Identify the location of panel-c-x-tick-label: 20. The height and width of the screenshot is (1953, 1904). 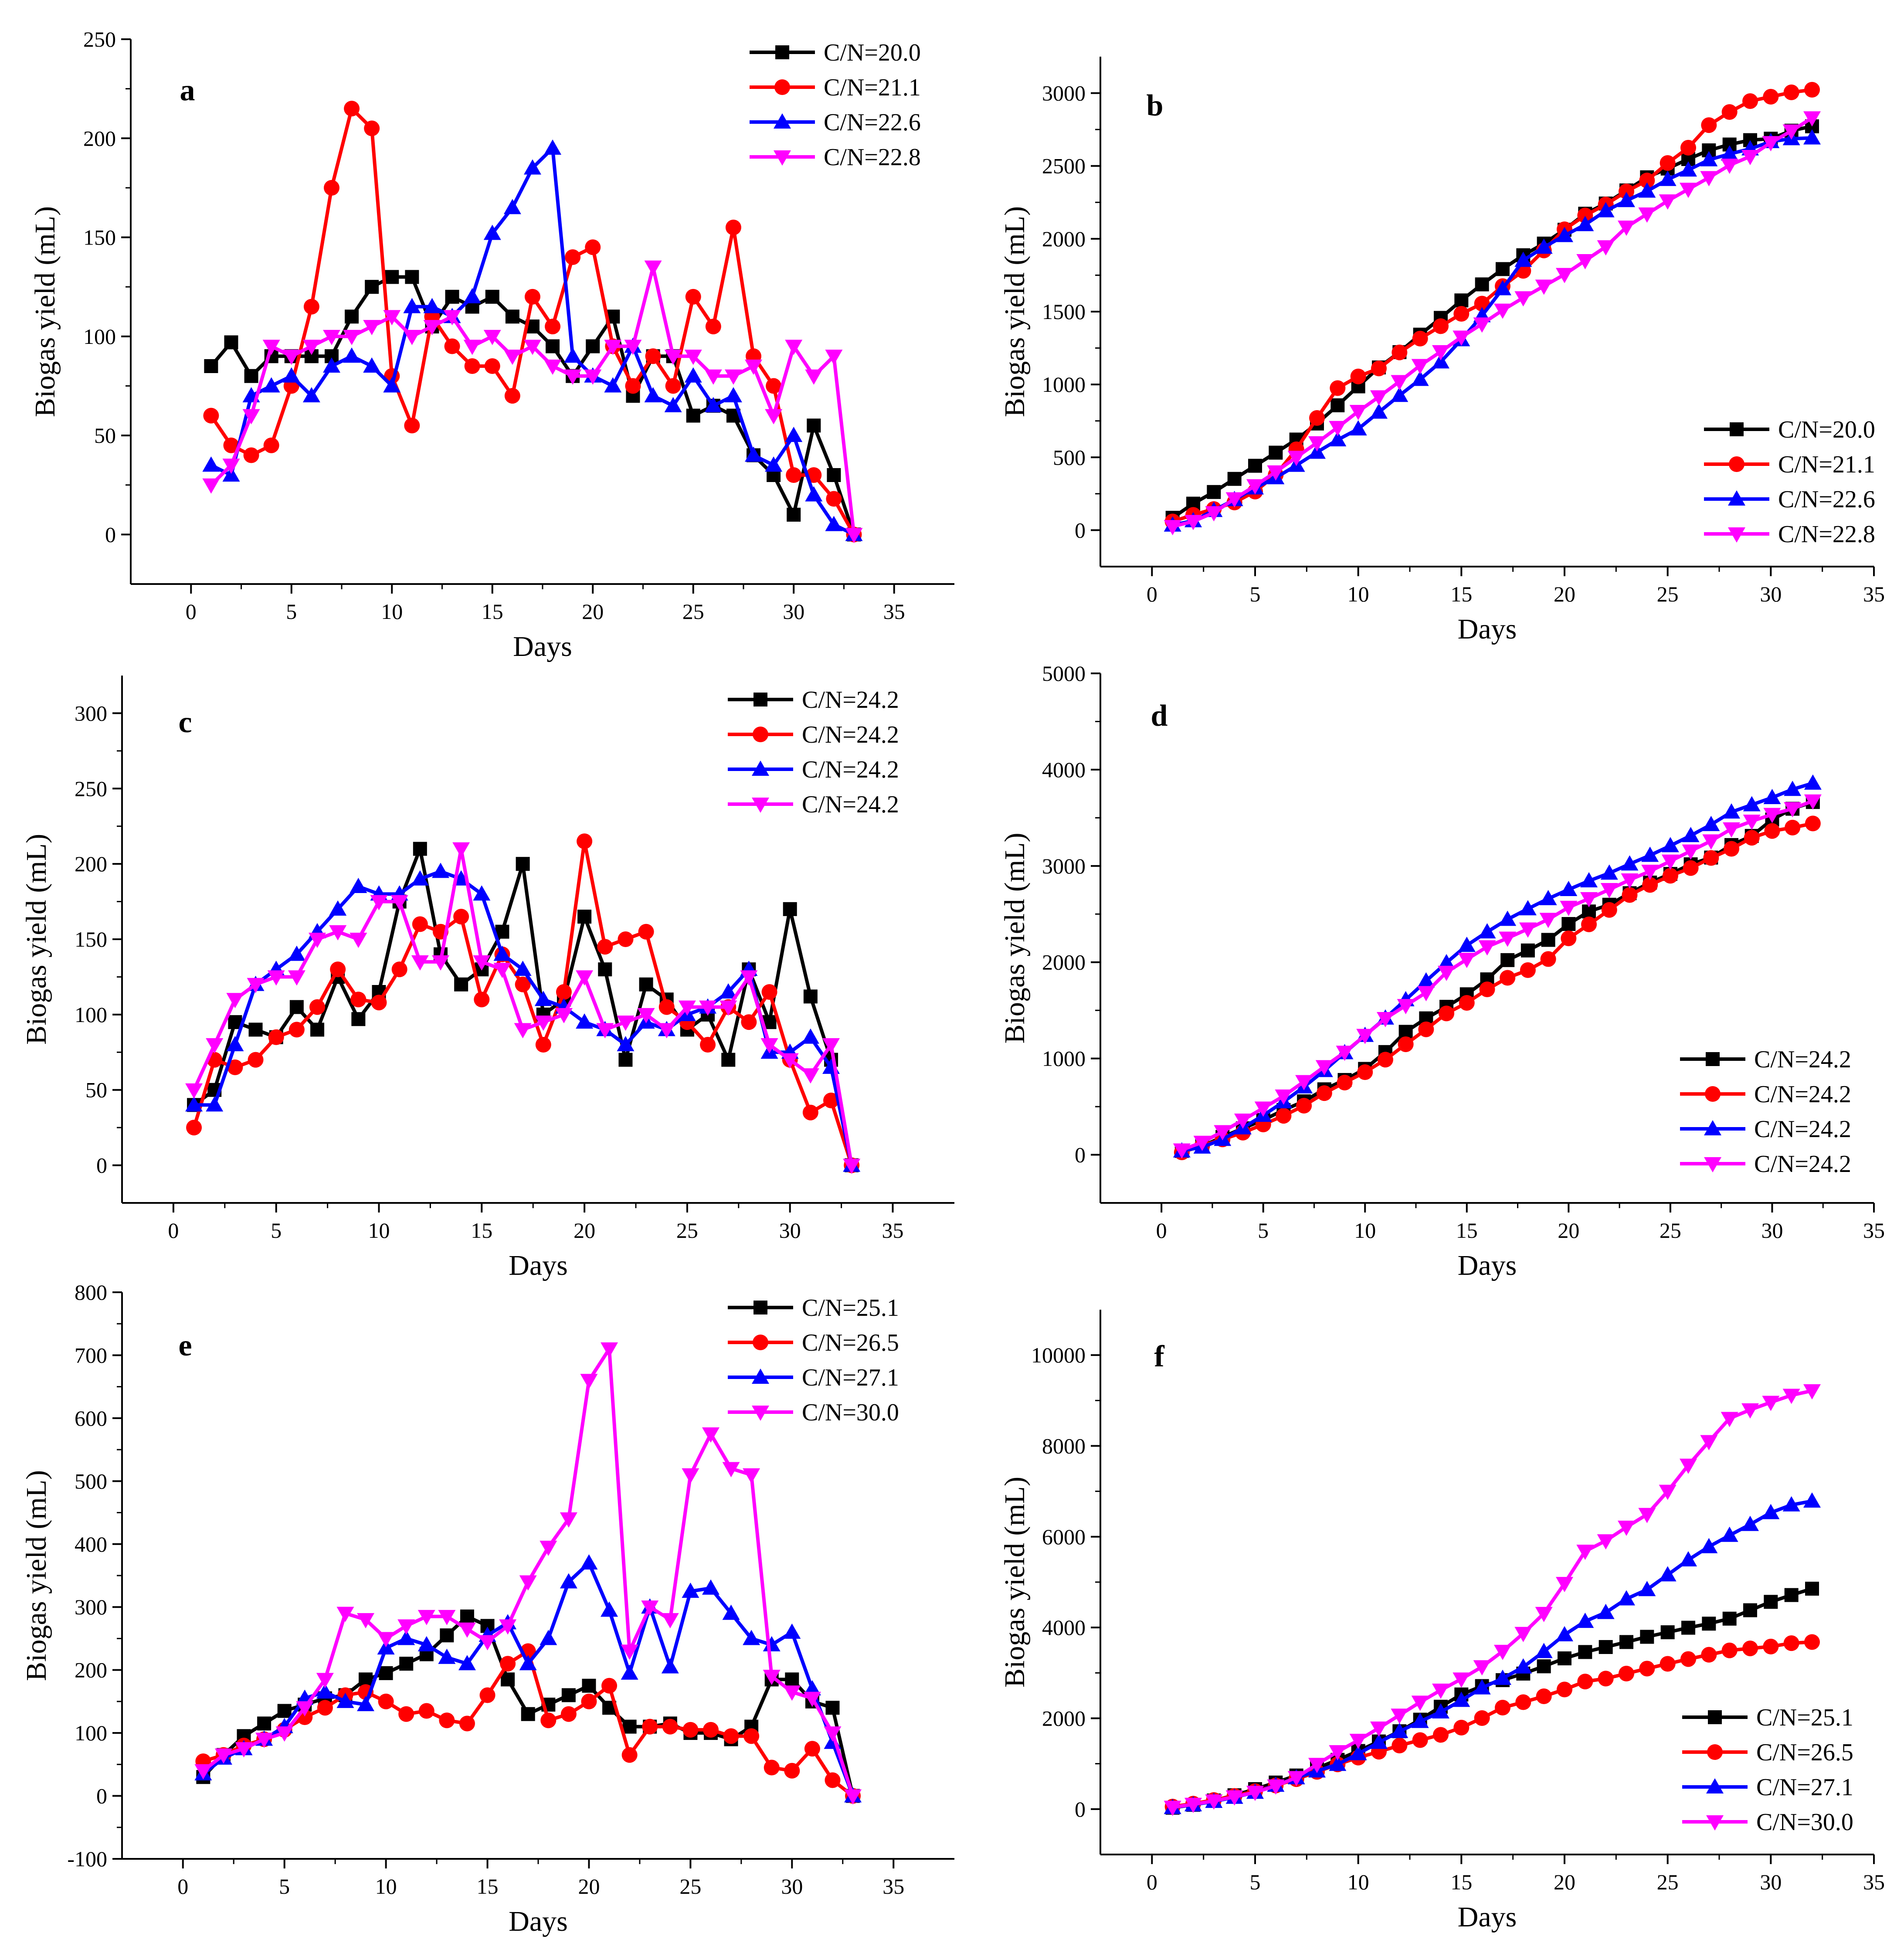
(584, 1230).